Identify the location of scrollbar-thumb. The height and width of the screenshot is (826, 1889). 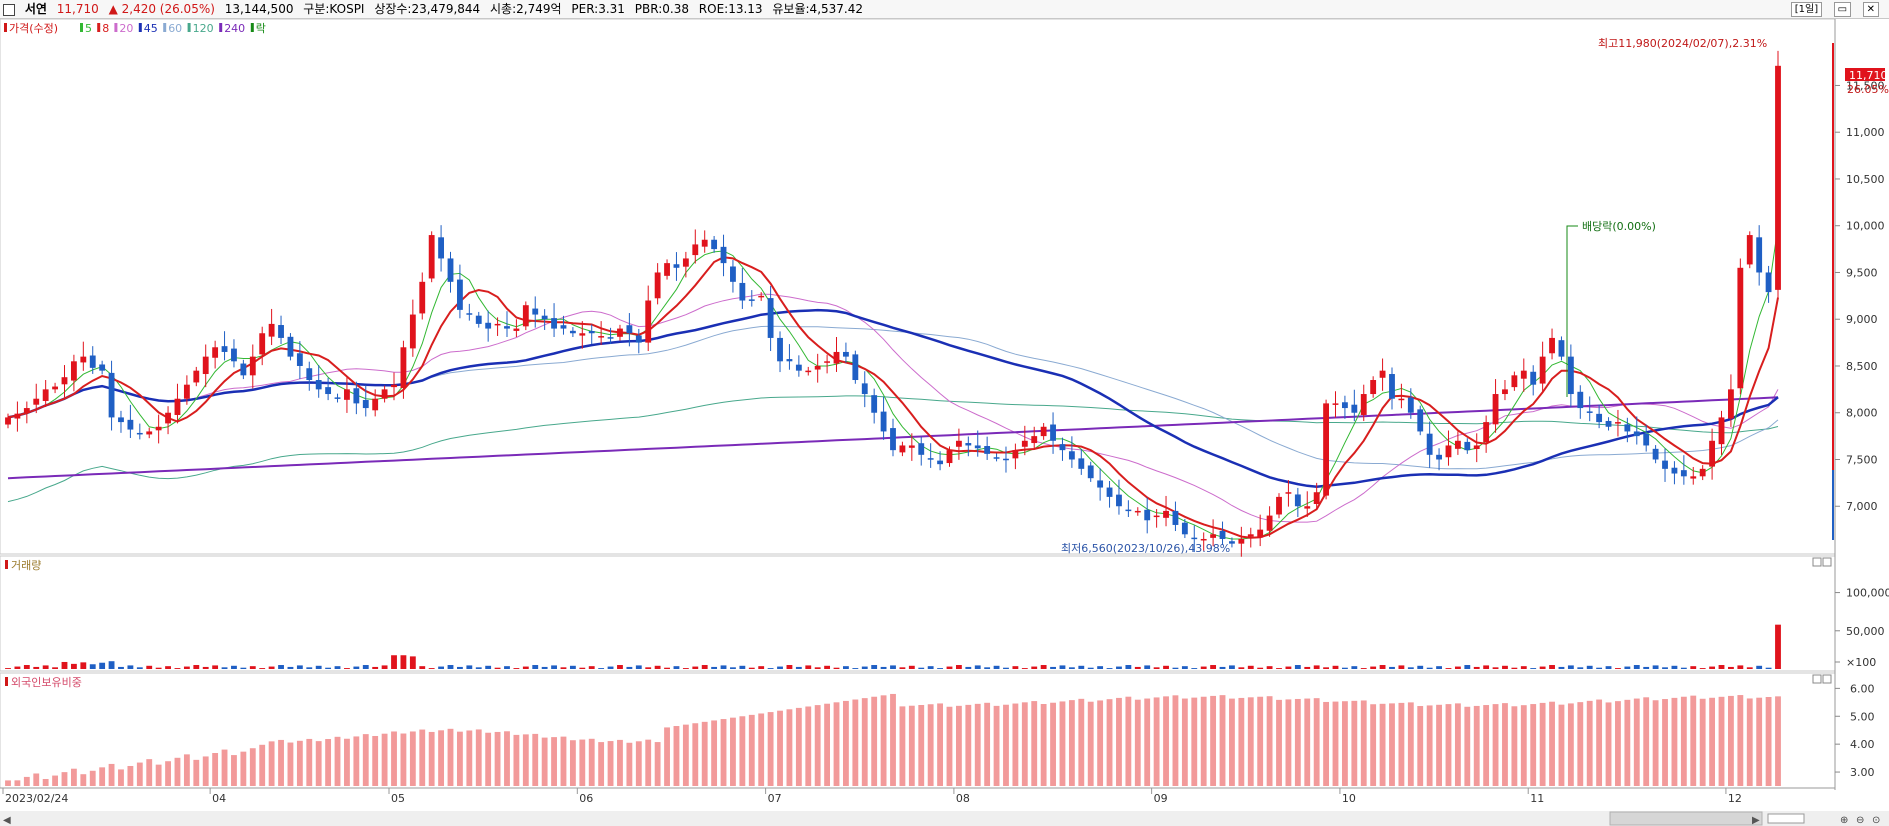
(1686, 818).